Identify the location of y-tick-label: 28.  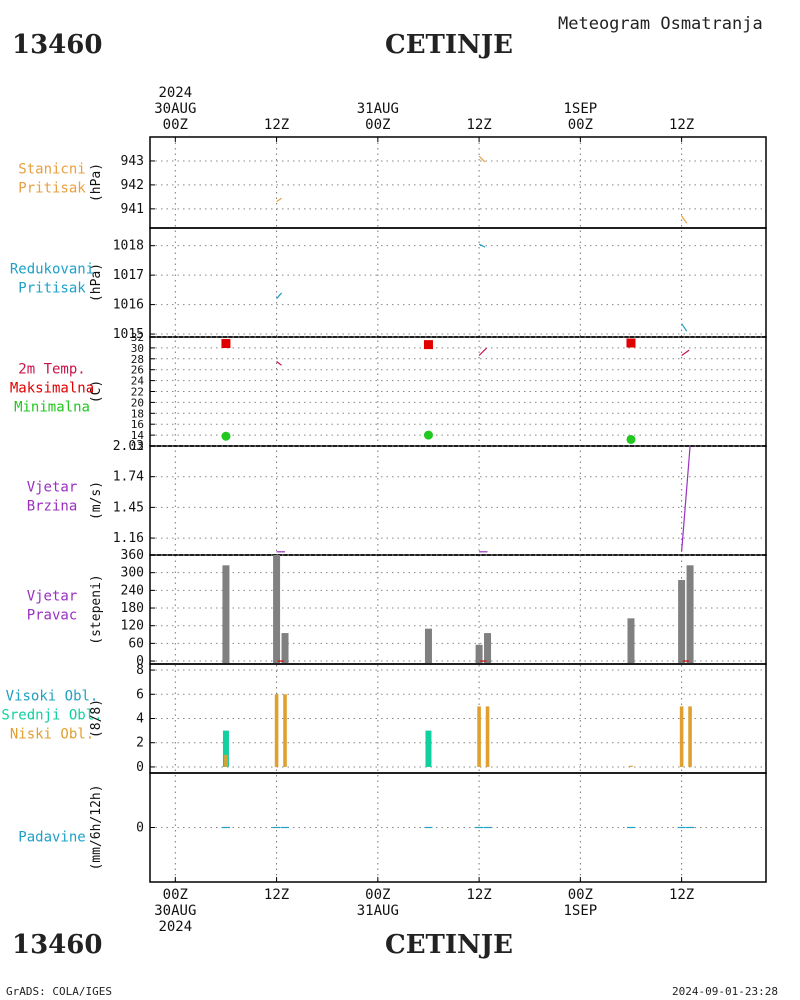
(137, 359).